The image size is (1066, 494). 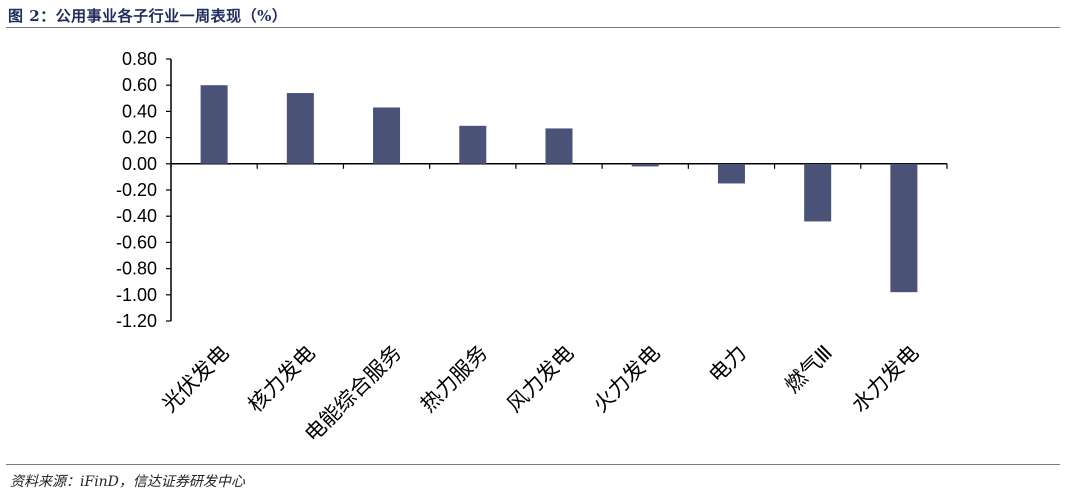 I want to click on category-label: 光伏发电, so click(x=195, y=379).